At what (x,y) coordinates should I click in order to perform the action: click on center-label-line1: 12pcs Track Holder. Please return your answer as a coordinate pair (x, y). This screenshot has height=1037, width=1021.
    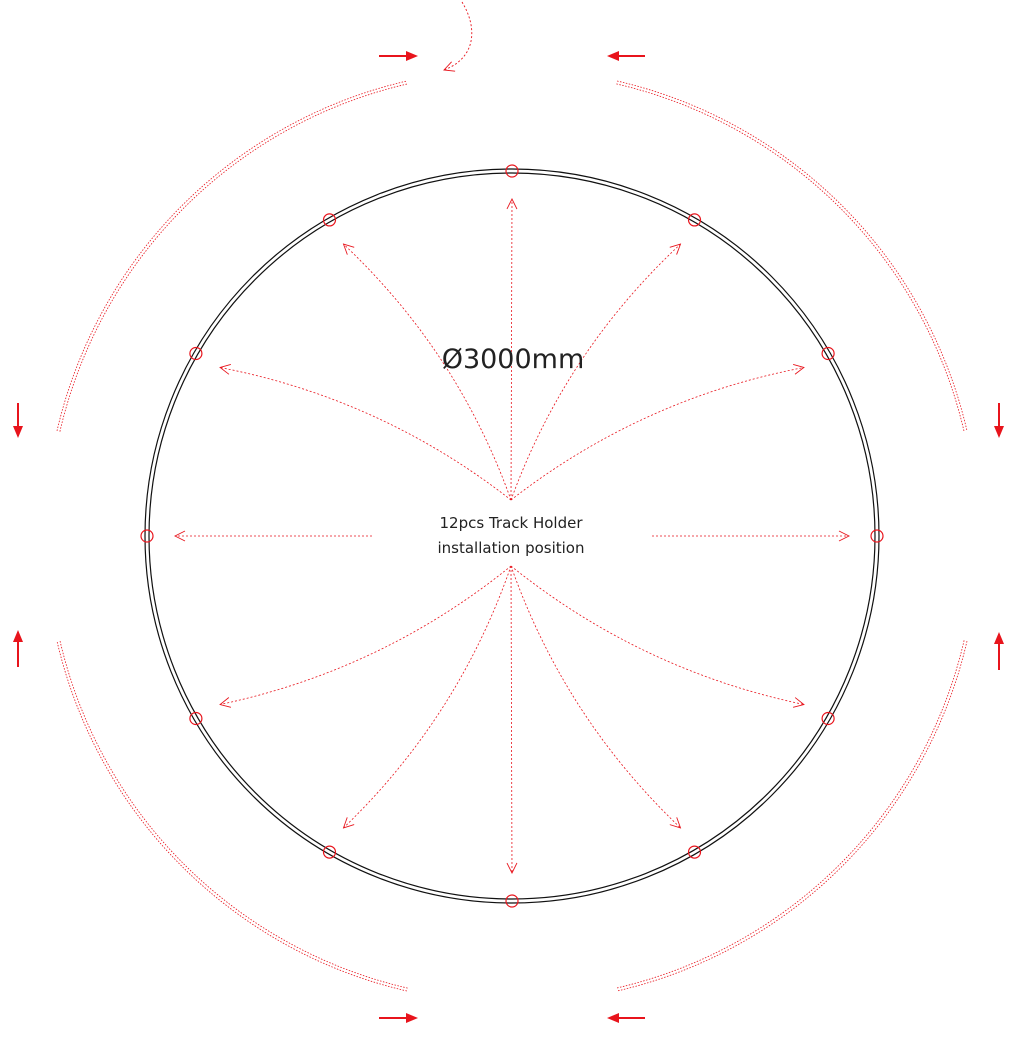
    Looking at the image, I should click on (512, 523).